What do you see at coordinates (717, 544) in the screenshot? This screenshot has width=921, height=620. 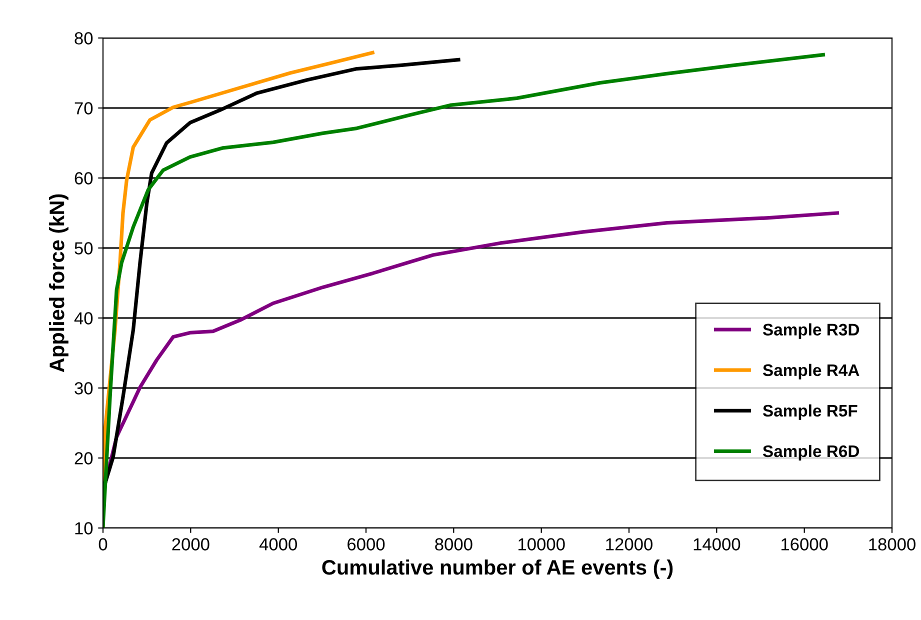 I see `x-tick-label: 14000` at bounding box center [717, 544].